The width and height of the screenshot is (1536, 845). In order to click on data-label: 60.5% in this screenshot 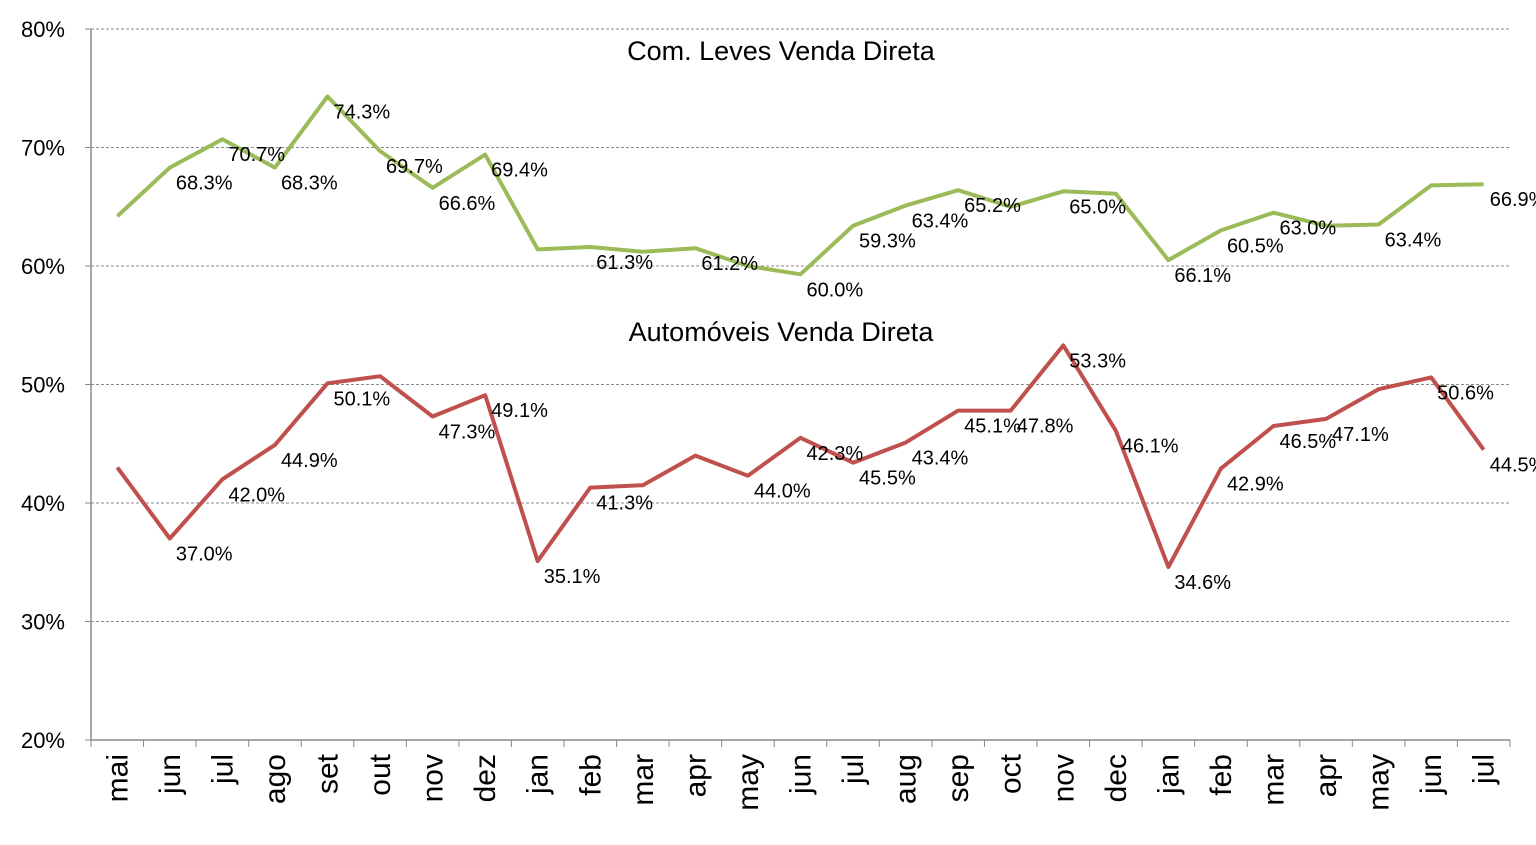, I will do `click(1255, 246)`.